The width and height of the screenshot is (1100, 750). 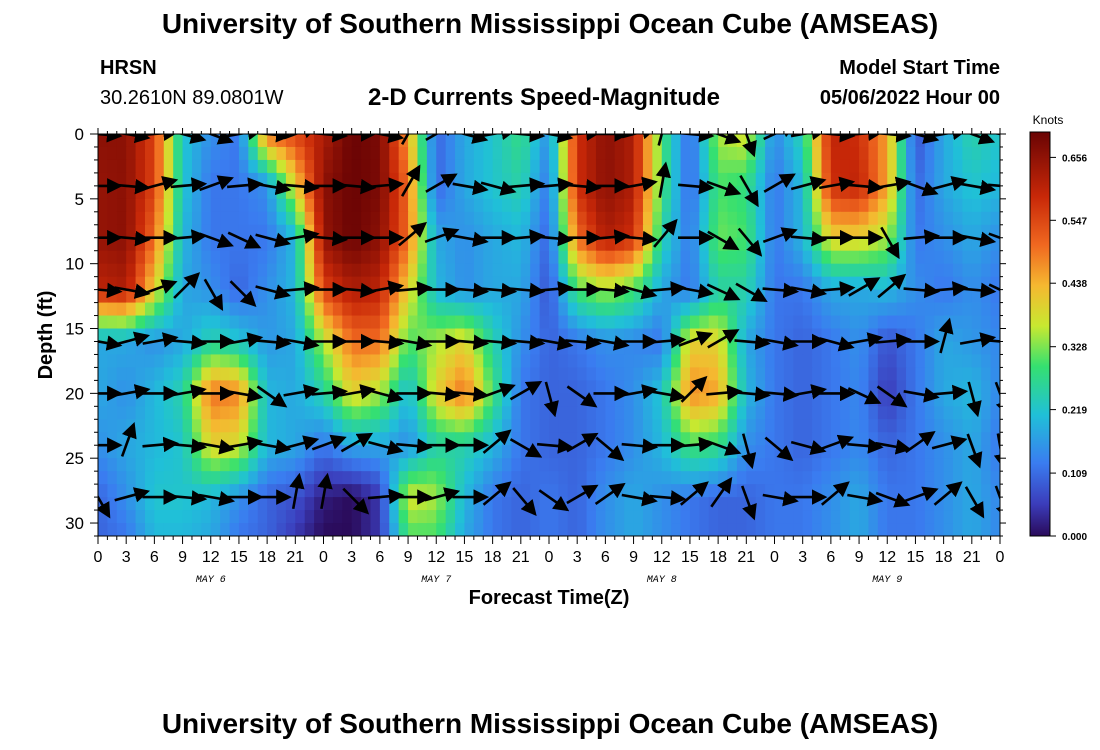 What do you see at coordinates (211, 580) in the screenshot?
I see `day-label: MAY 6` at bounding box center [211, 580].